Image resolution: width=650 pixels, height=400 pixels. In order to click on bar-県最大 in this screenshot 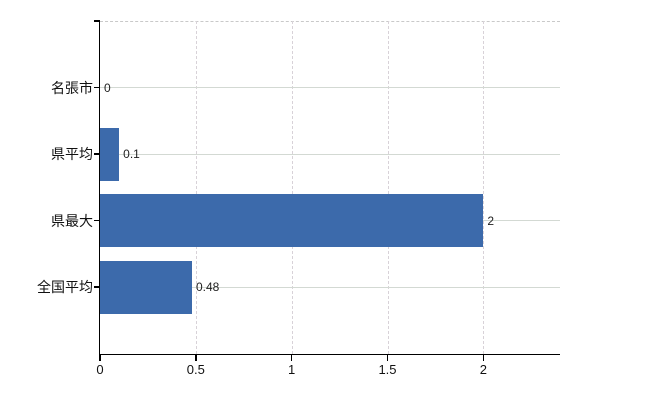, I will do `click(292, 220)`.